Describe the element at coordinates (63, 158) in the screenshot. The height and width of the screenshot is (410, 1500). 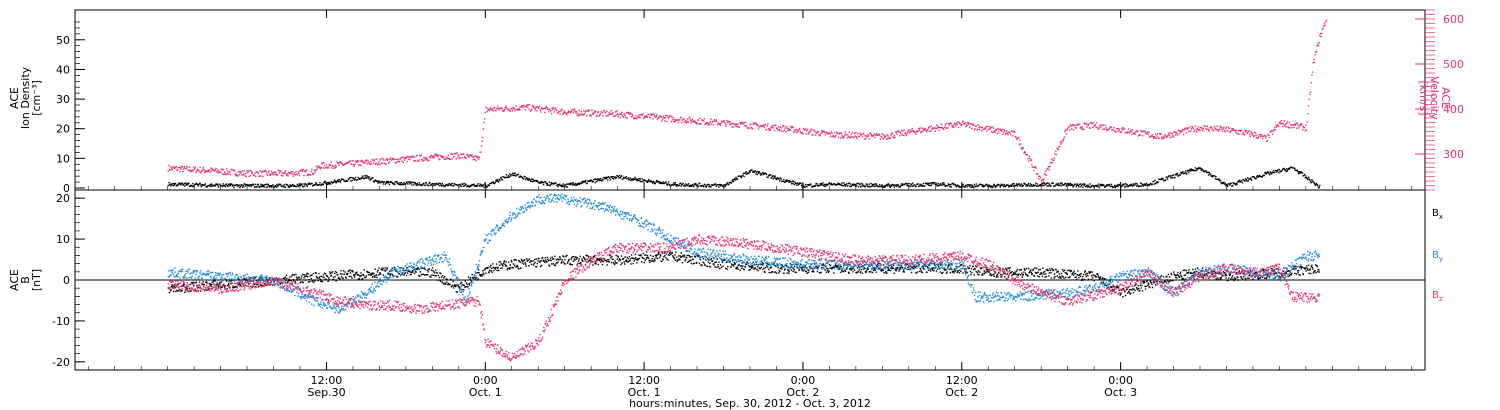
I see `top-left-tick-label: 10` at that location.